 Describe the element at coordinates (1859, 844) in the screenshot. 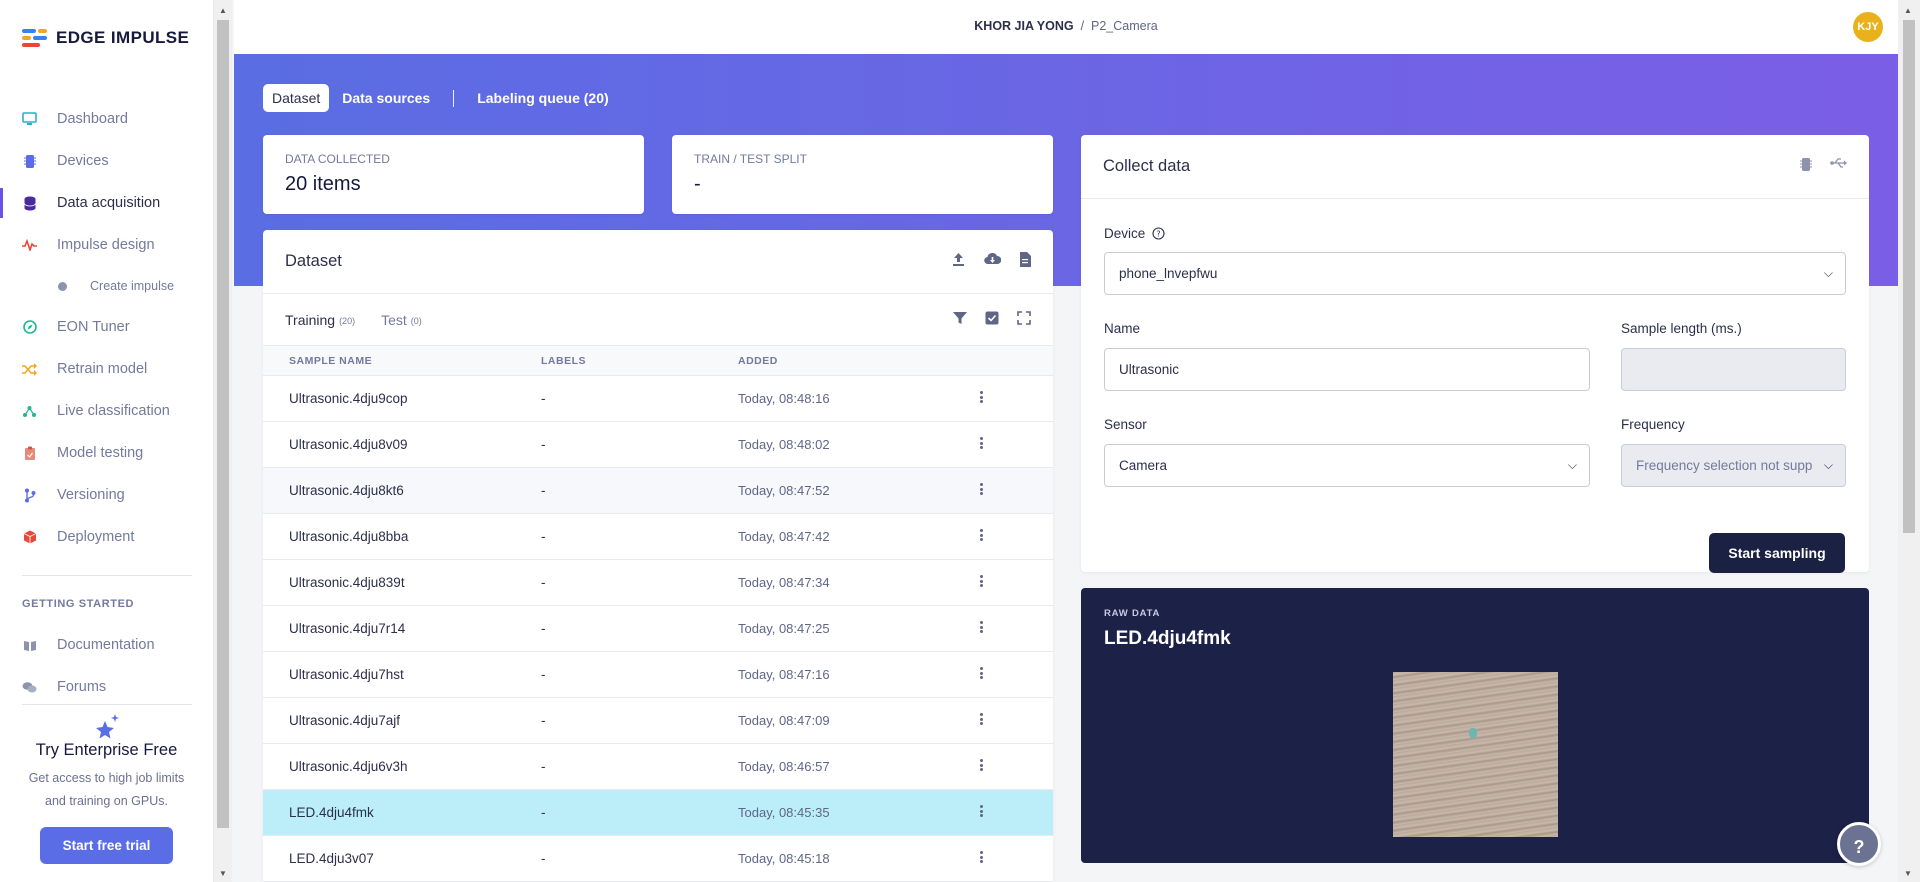

I see `help-button: ?` at that location.